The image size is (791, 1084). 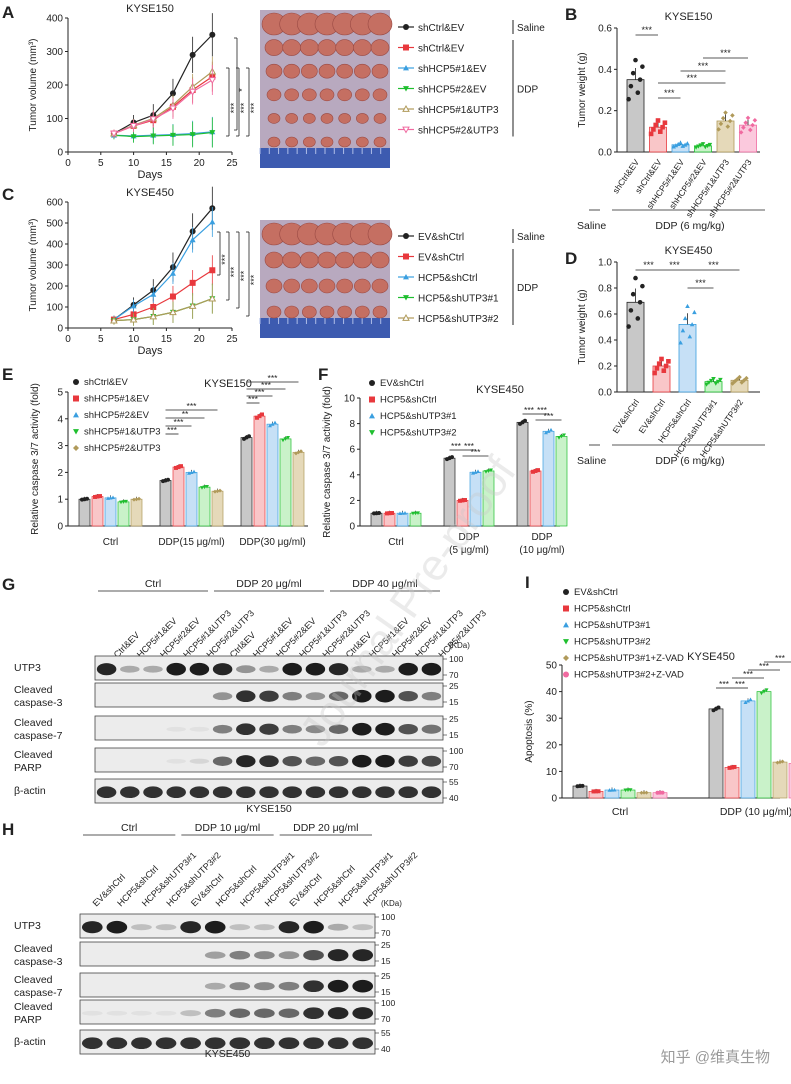 What do you see at coordinates (582, 326) in the screenshot?
I see `y-axis-label: Tumor weight (g)` at bounding box center [582, 326].